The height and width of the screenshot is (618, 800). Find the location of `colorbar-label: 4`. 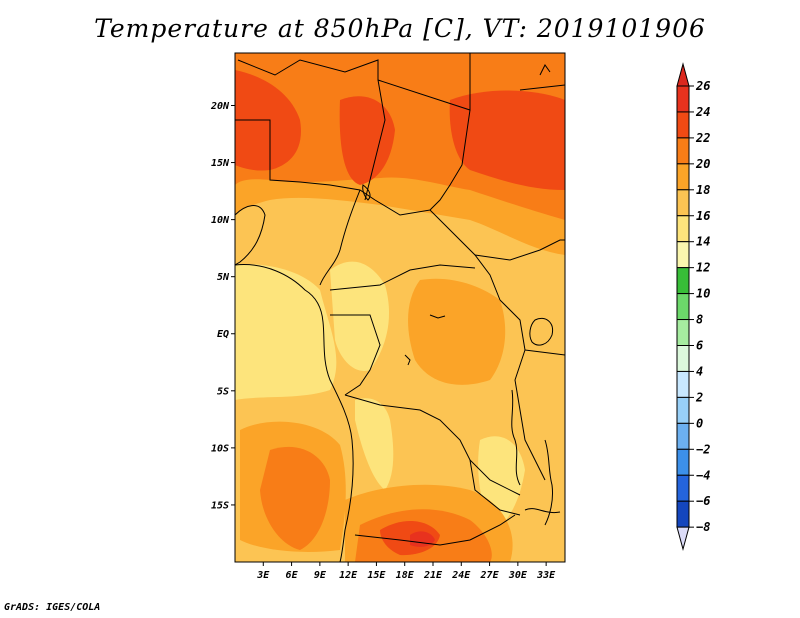

colorbar-label: 4 is located at coordinates (699, 371).